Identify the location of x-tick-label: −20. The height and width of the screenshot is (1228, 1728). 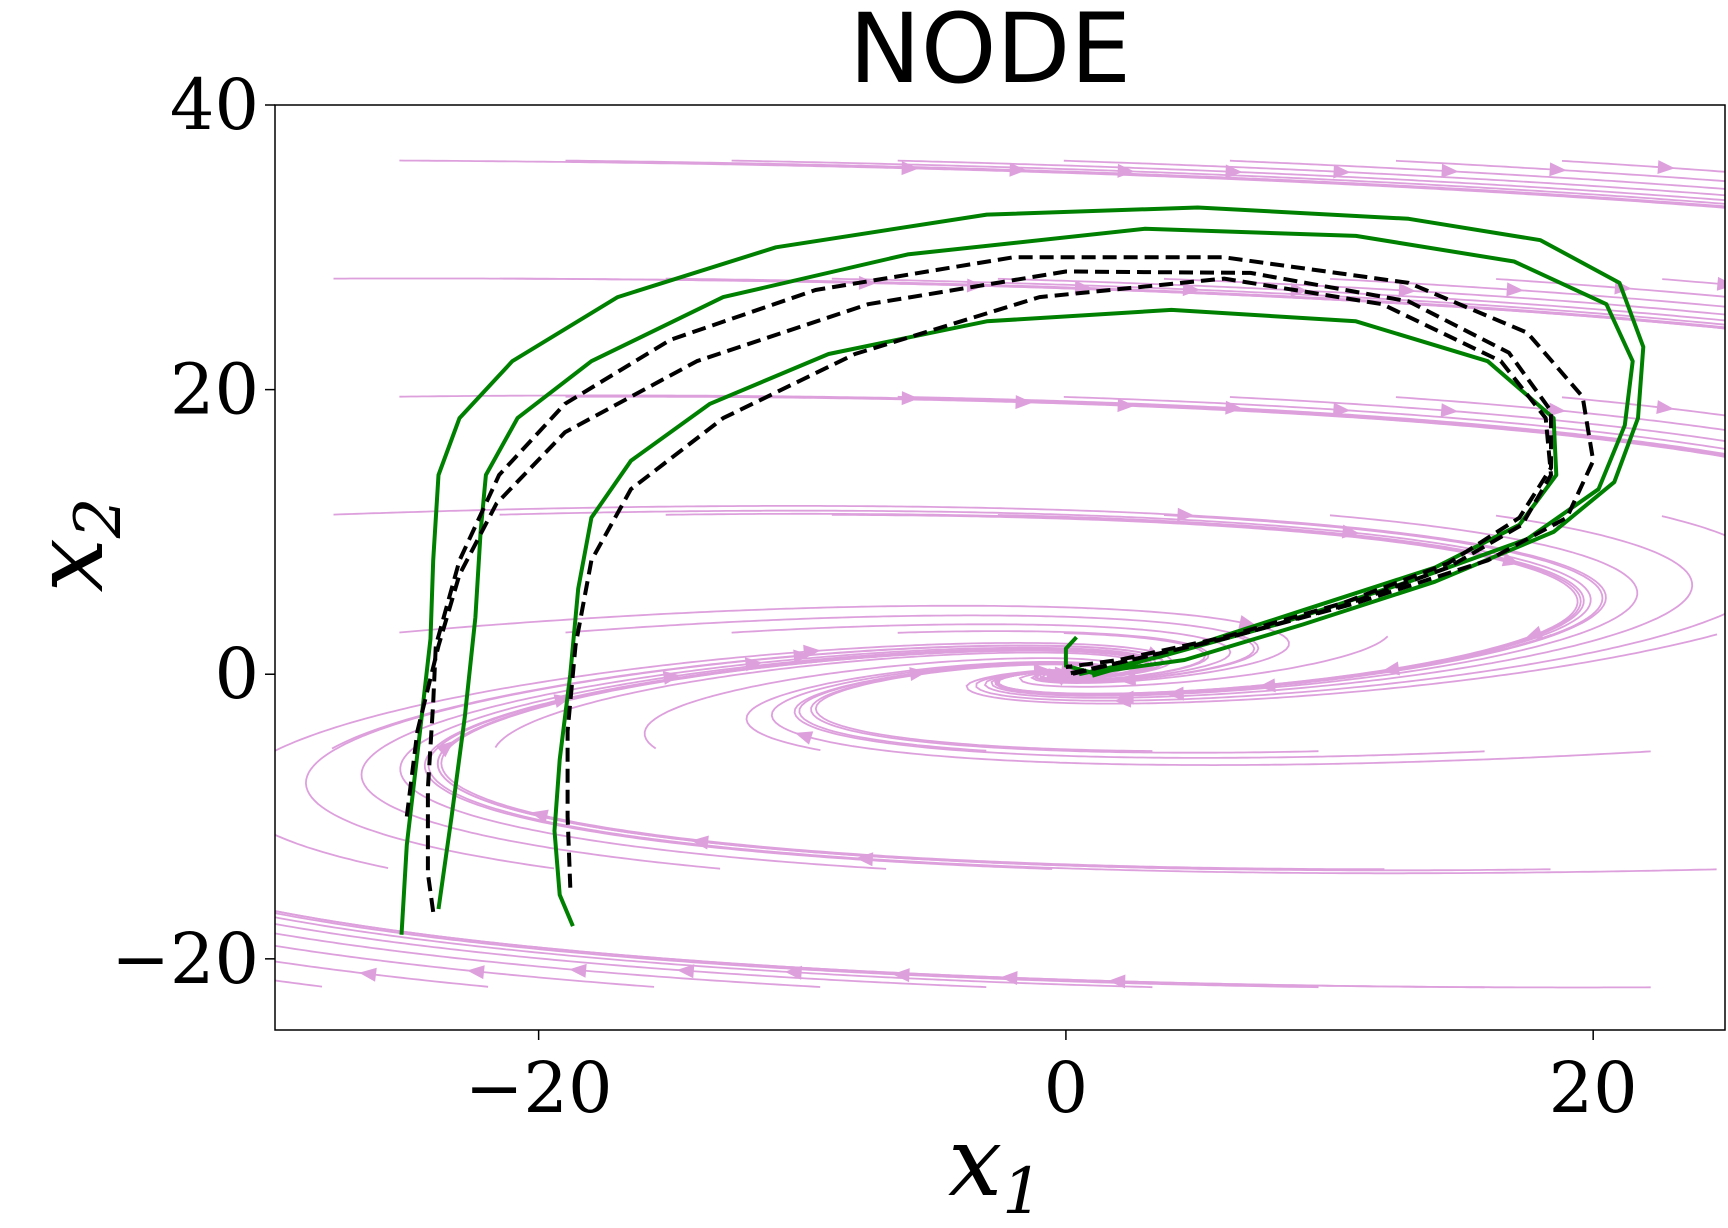
(539, 1088).